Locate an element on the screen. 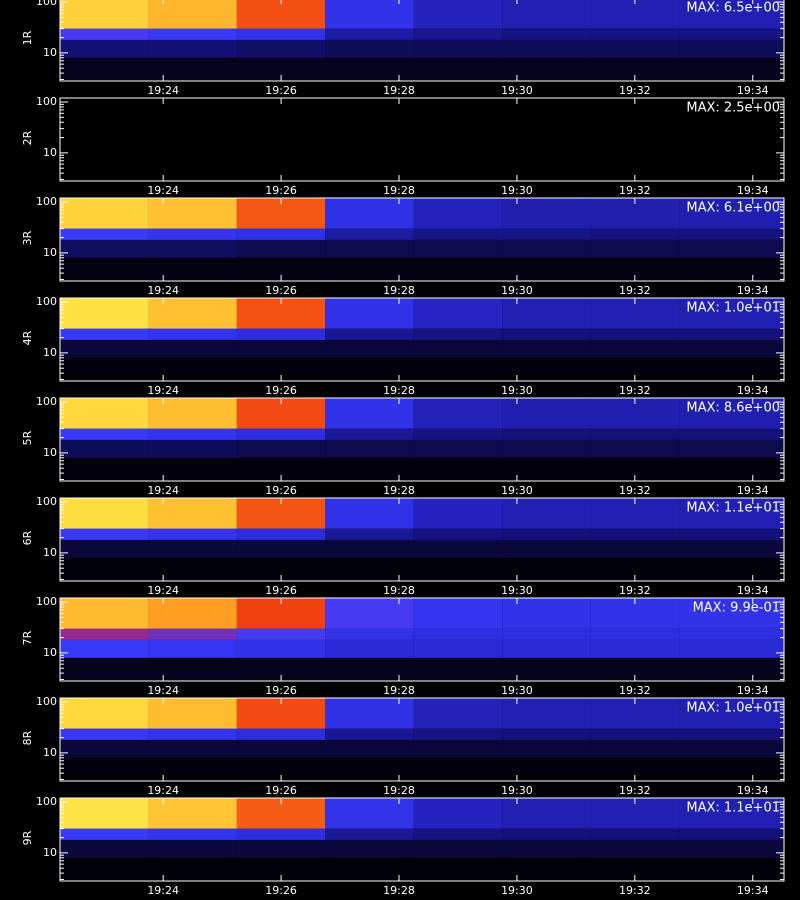  max-annotation: MAX: 9.9e-01 is located at coordinates (736, 608).